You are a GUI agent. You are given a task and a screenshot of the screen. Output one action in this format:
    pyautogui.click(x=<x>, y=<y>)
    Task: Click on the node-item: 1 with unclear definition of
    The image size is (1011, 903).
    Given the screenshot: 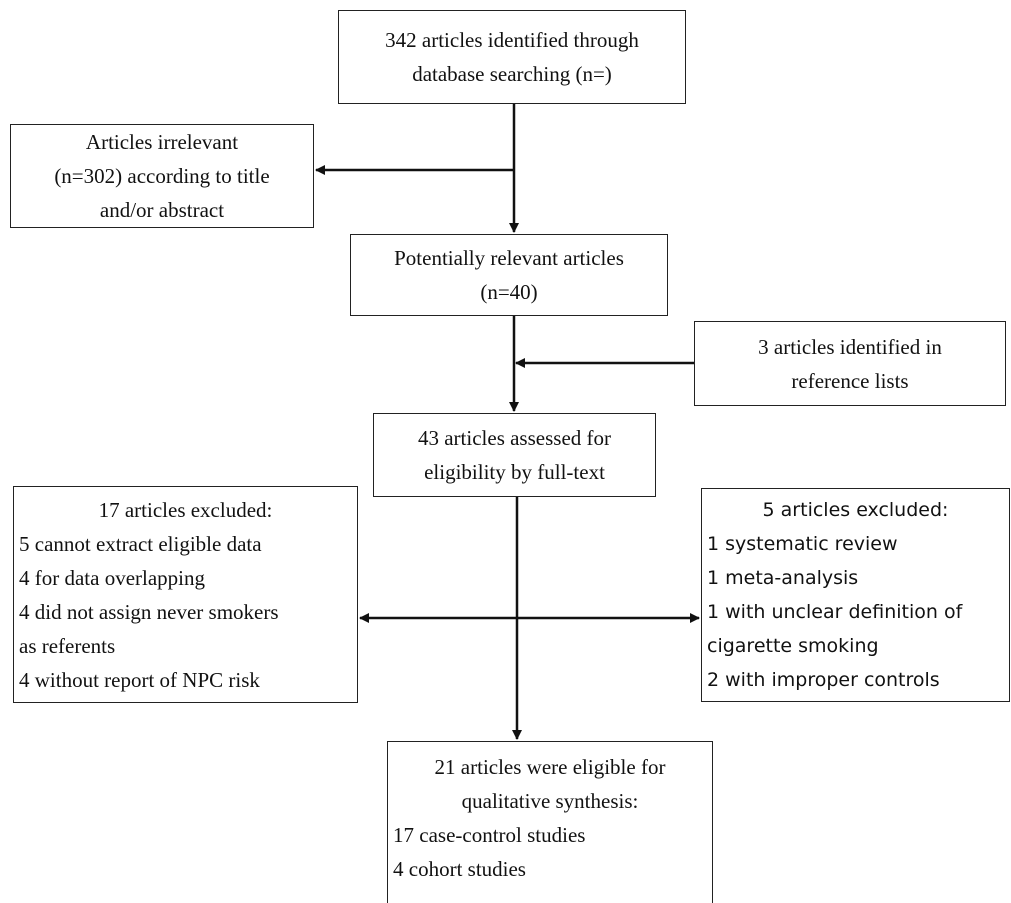 What is the action you would take?
    pyautogui.click(x=835, y=612)
    